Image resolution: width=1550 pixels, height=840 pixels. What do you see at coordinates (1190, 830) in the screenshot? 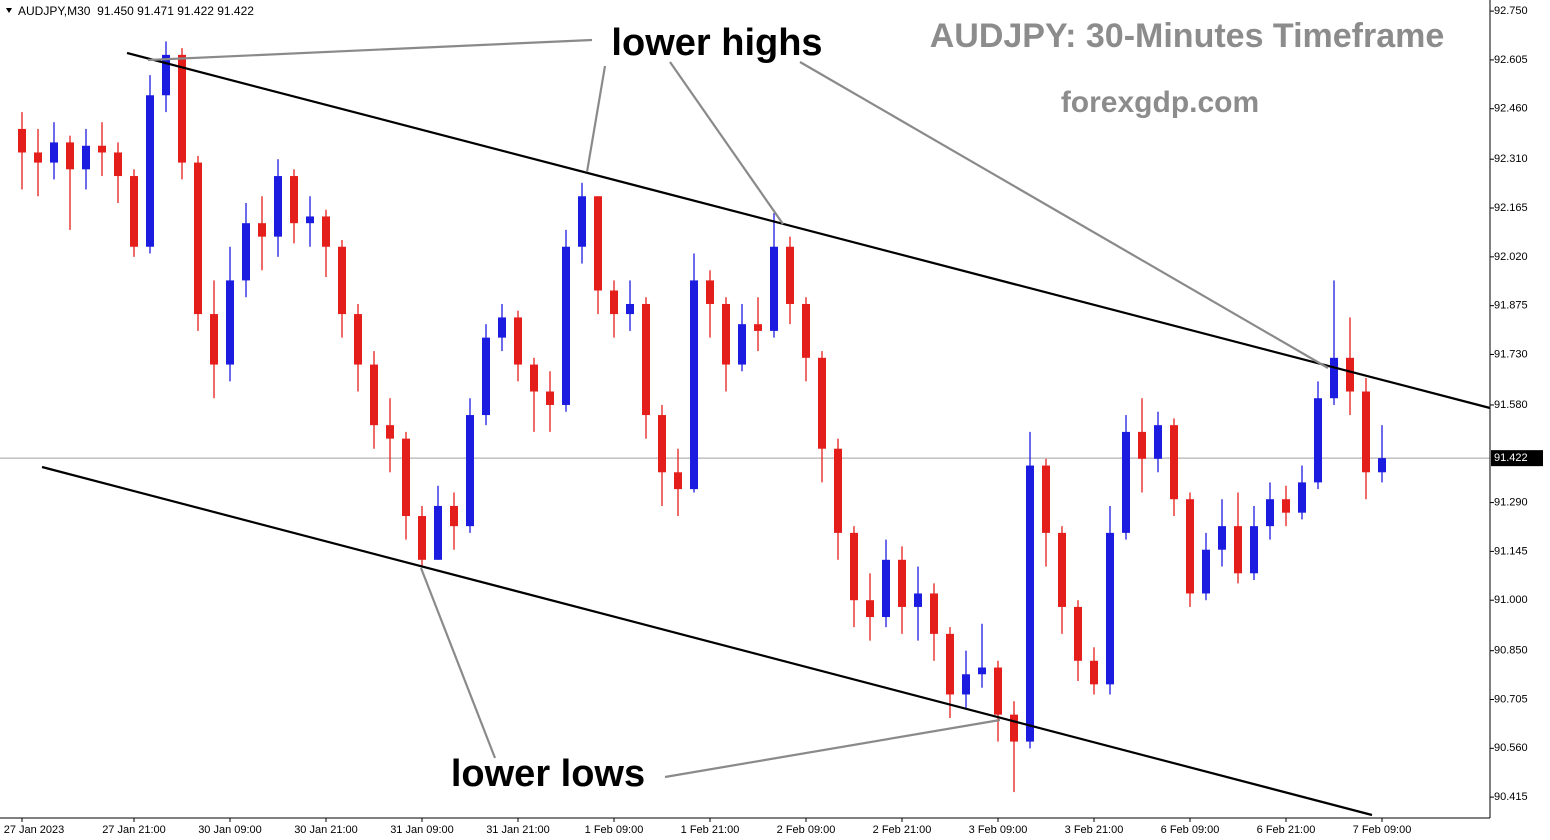
I see `x-tick-label: 6 Feb 09:00` at bounding box center [1190, 830].